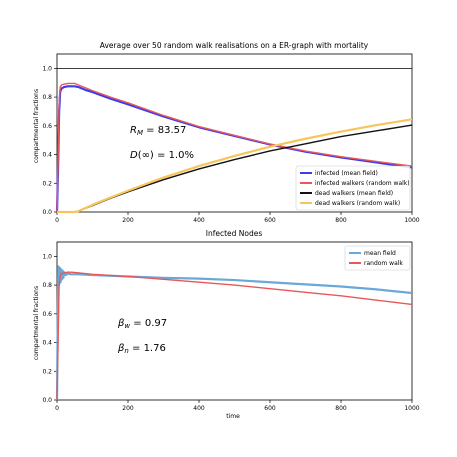 Image resolution: width=457 pixels, height=457 pixels. What do you see at coordinates (47, 183) in the screenshot?
I see `top-y-tick-label: 0.2` at bounding box center [47, 183].